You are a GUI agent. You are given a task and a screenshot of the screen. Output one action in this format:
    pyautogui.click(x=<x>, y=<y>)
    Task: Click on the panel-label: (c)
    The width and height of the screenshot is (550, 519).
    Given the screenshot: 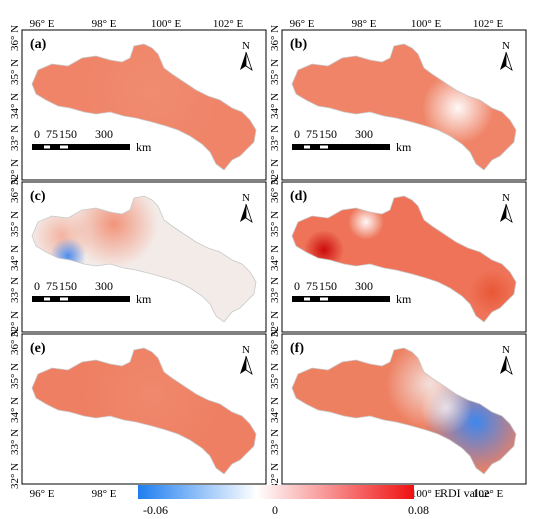 What is the action you would take?
    pyautogui.click(x=38, y=196)
    